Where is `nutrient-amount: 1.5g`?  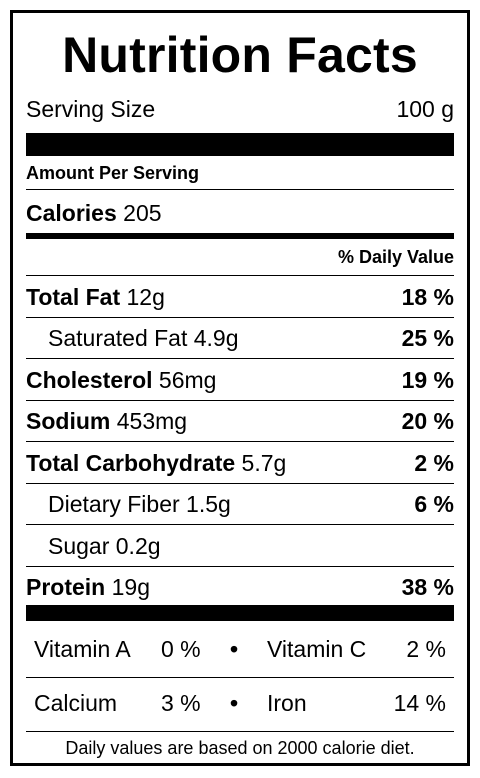 nutrient-amount: 1.5g is located at coordinates (208, 504).